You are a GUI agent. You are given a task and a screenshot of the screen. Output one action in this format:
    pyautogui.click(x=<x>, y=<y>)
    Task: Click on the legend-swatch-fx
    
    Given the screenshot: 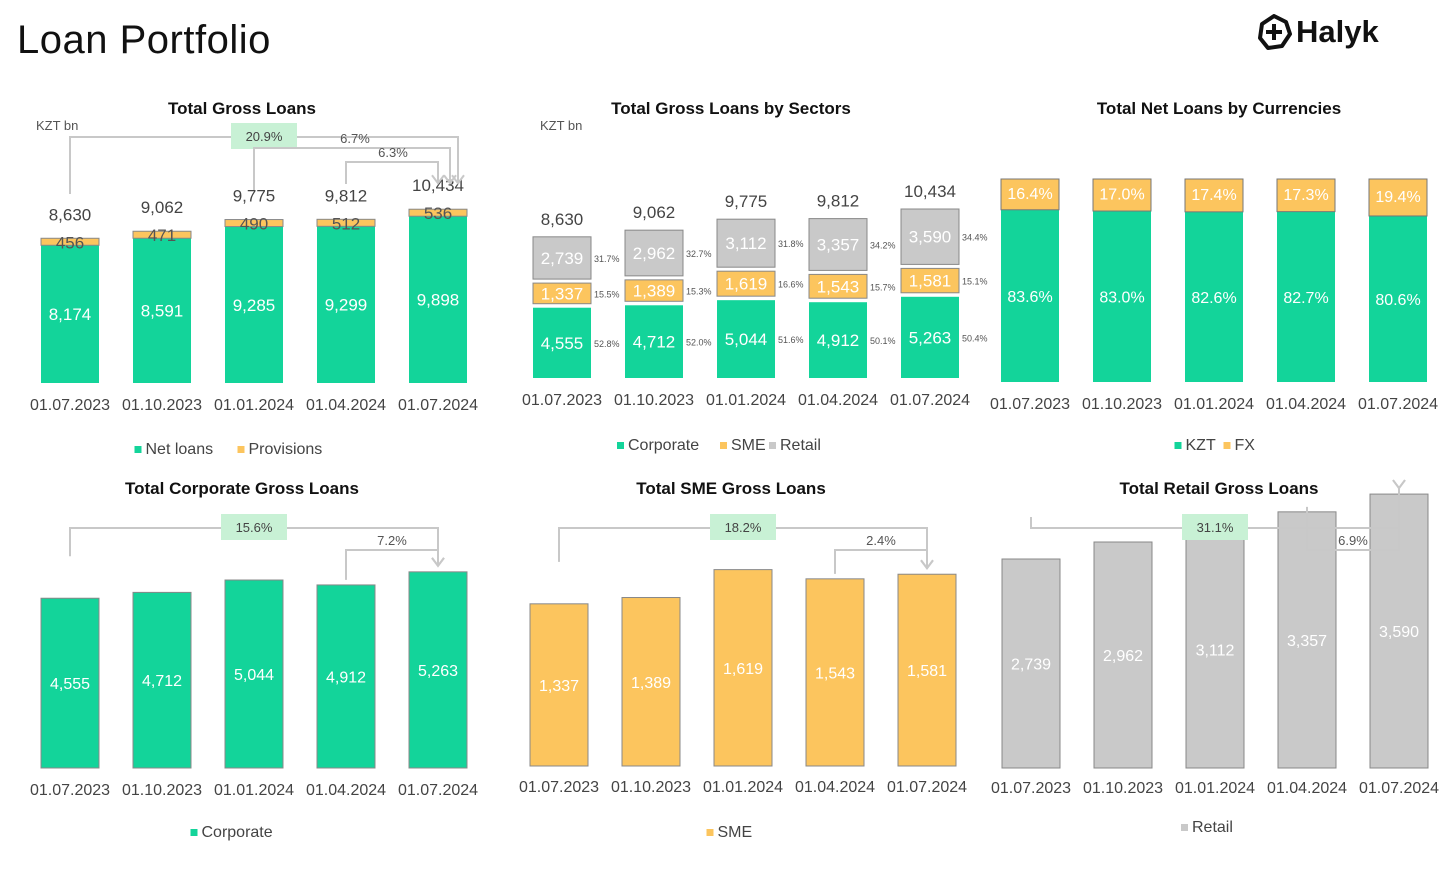 What is the action you would take?
    pyautogui.click(x=1227, y=445)
    